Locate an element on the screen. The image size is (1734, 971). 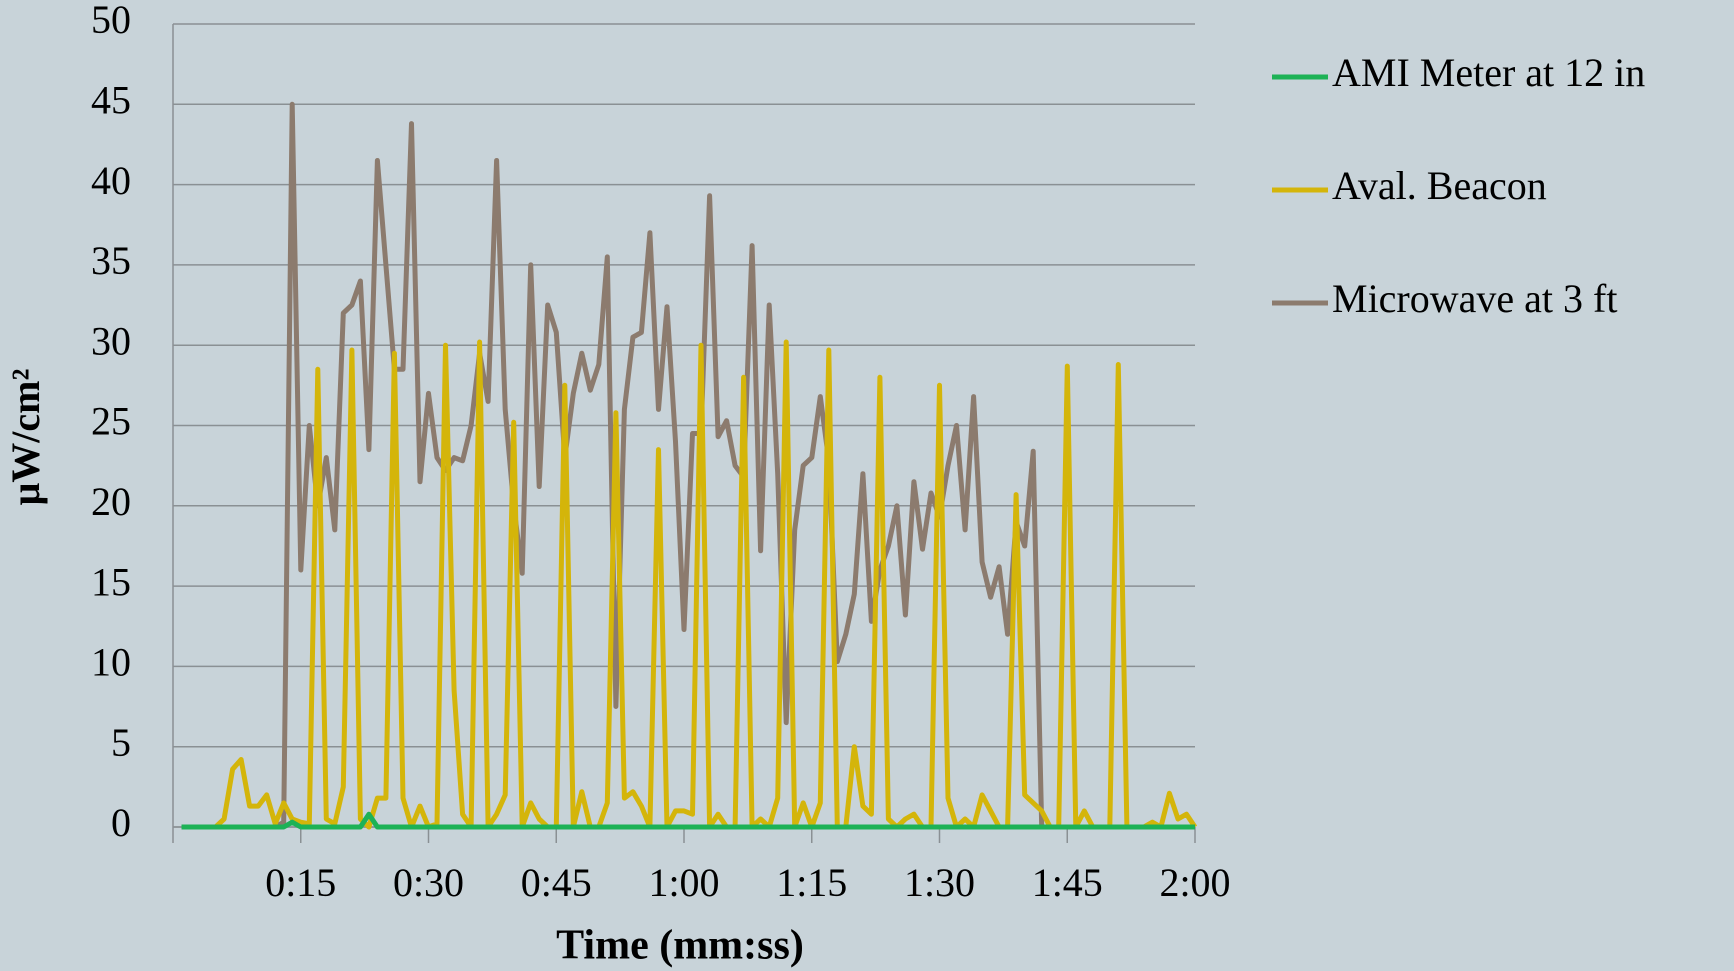
y-tick-label: 40 is located at coordinates (111, 180).